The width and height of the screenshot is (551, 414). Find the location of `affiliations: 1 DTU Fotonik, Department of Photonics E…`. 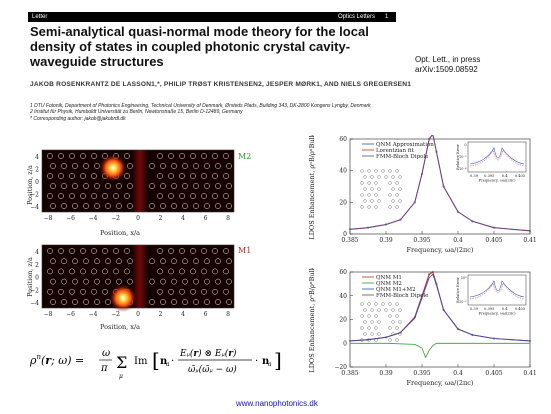

affiliations: 1 DTU Fotonik, Department of Photonics E… is located at coordinates (220, 112).